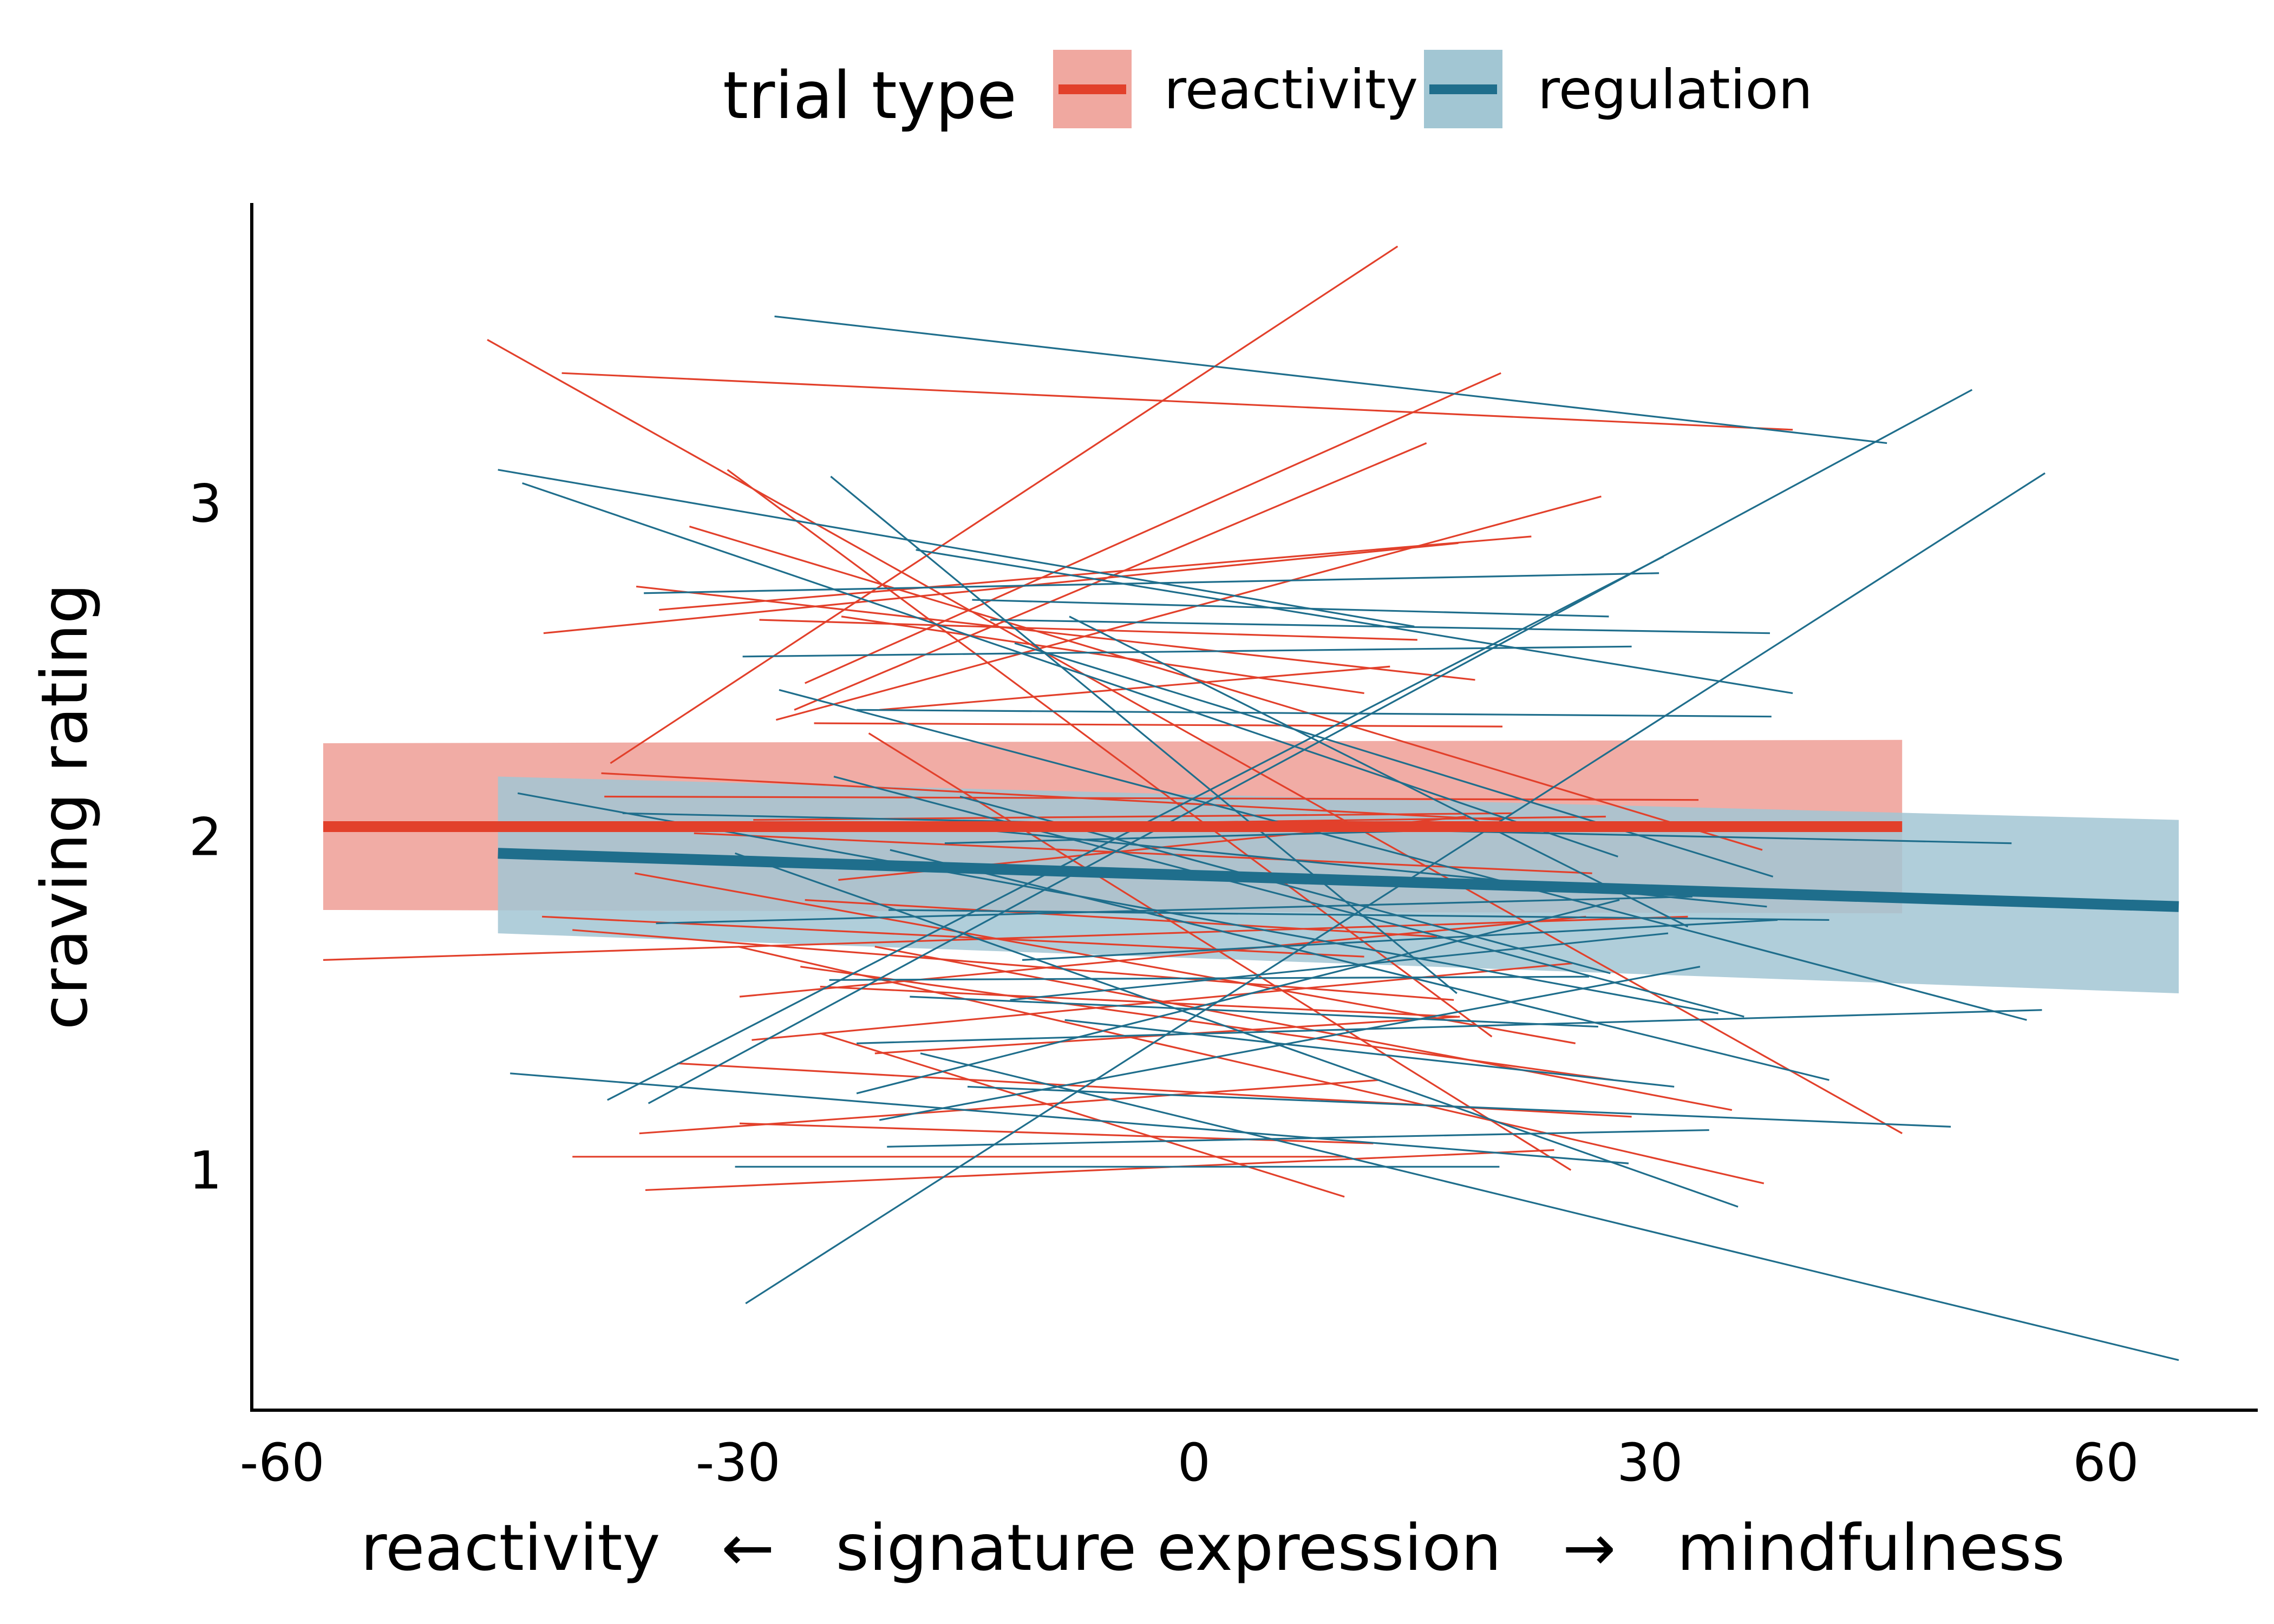  What do you see at coordinates (1676, 89) in the screenshot?
I see `legend-label-regulation: regulation` at bounding box center [1676, 89].